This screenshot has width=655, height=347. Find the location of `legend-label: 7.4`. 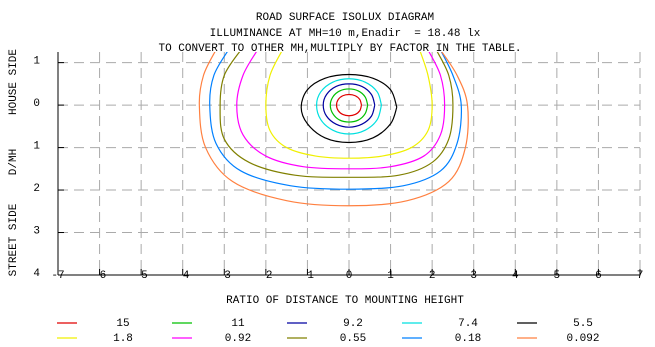

legend-label: 7.4 is located at coordinates (468, 324).